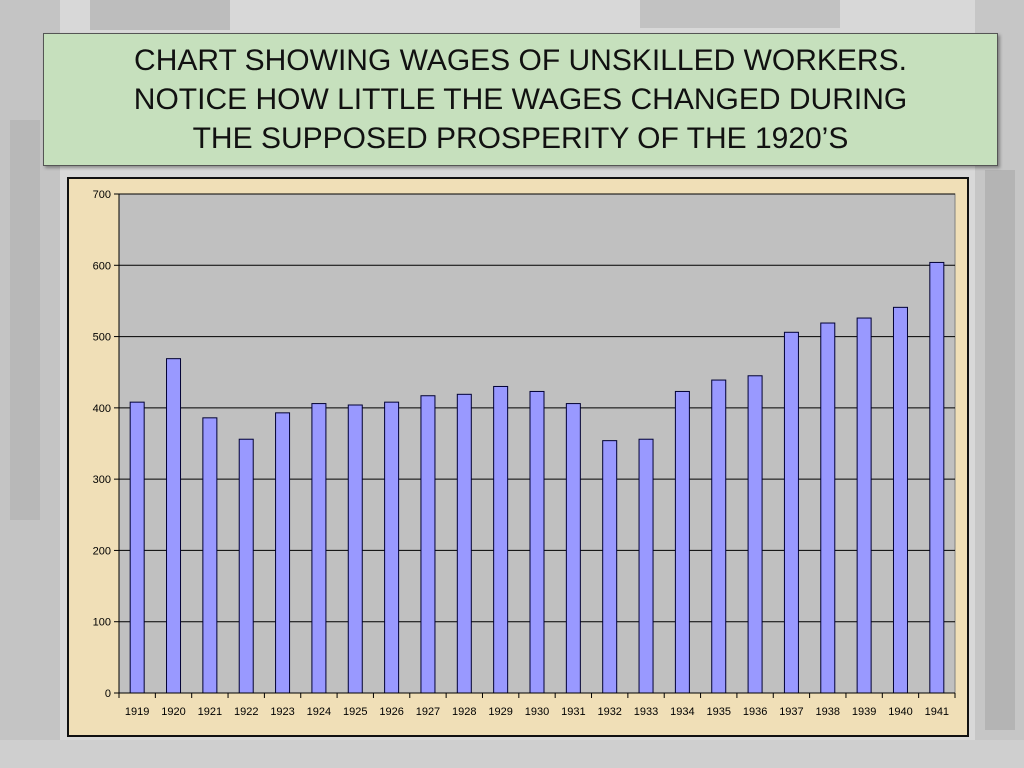 Image resolution: width=1024 pixels, height=768 pixels. Describe the element at coordinates (828, 712) in the screenshot. I see `x-tick-label: 1938` at that location.